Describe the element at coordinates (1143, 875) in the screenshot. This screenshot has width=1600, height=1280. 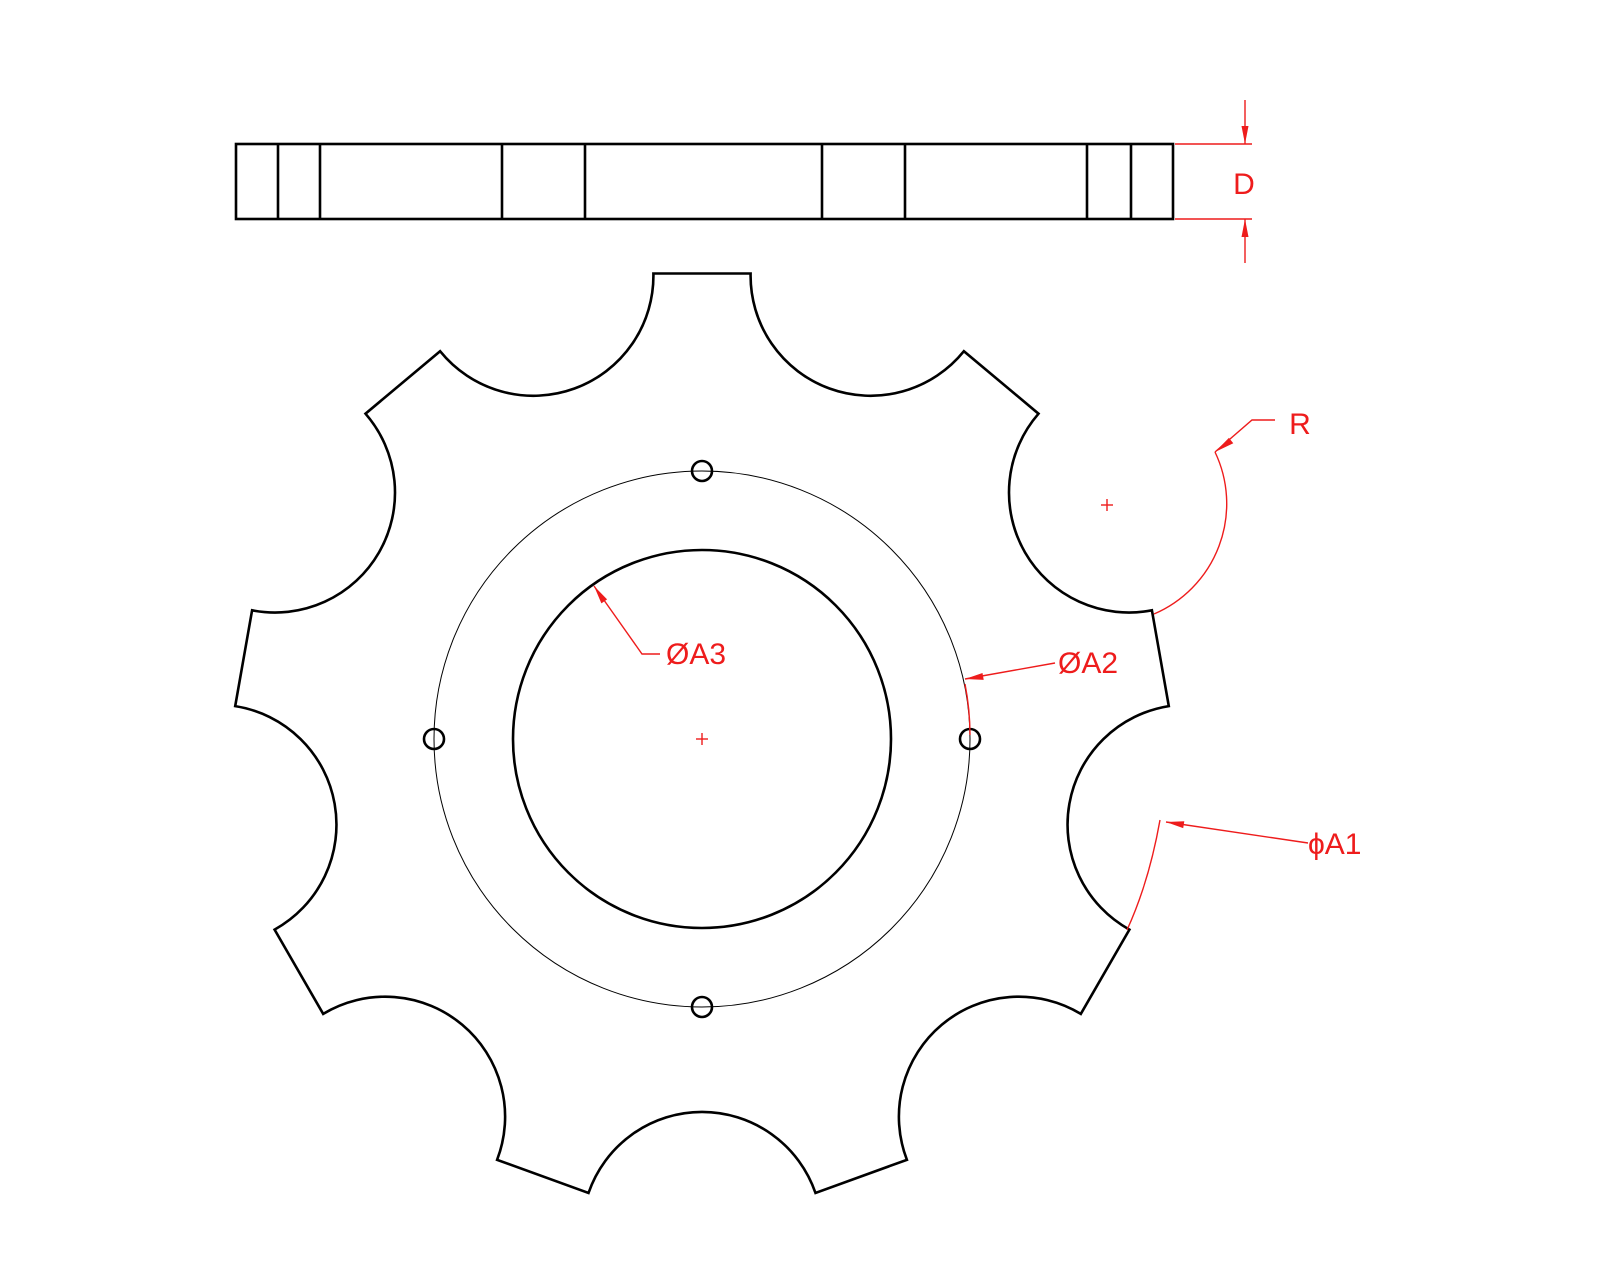
I see `outer-arc-highlight` at that location.